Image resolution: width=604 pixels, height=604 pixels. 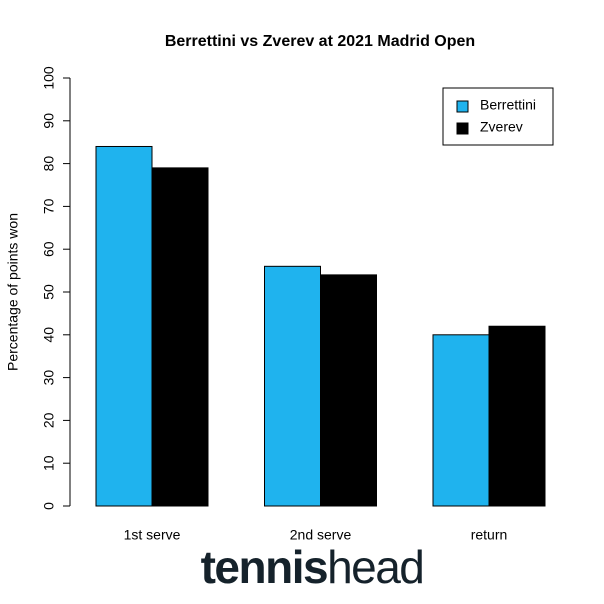 What do you see at coordinates (375, 567) in the screenshot?
I see `watermark-light: head` at bounding box center [375, 567].